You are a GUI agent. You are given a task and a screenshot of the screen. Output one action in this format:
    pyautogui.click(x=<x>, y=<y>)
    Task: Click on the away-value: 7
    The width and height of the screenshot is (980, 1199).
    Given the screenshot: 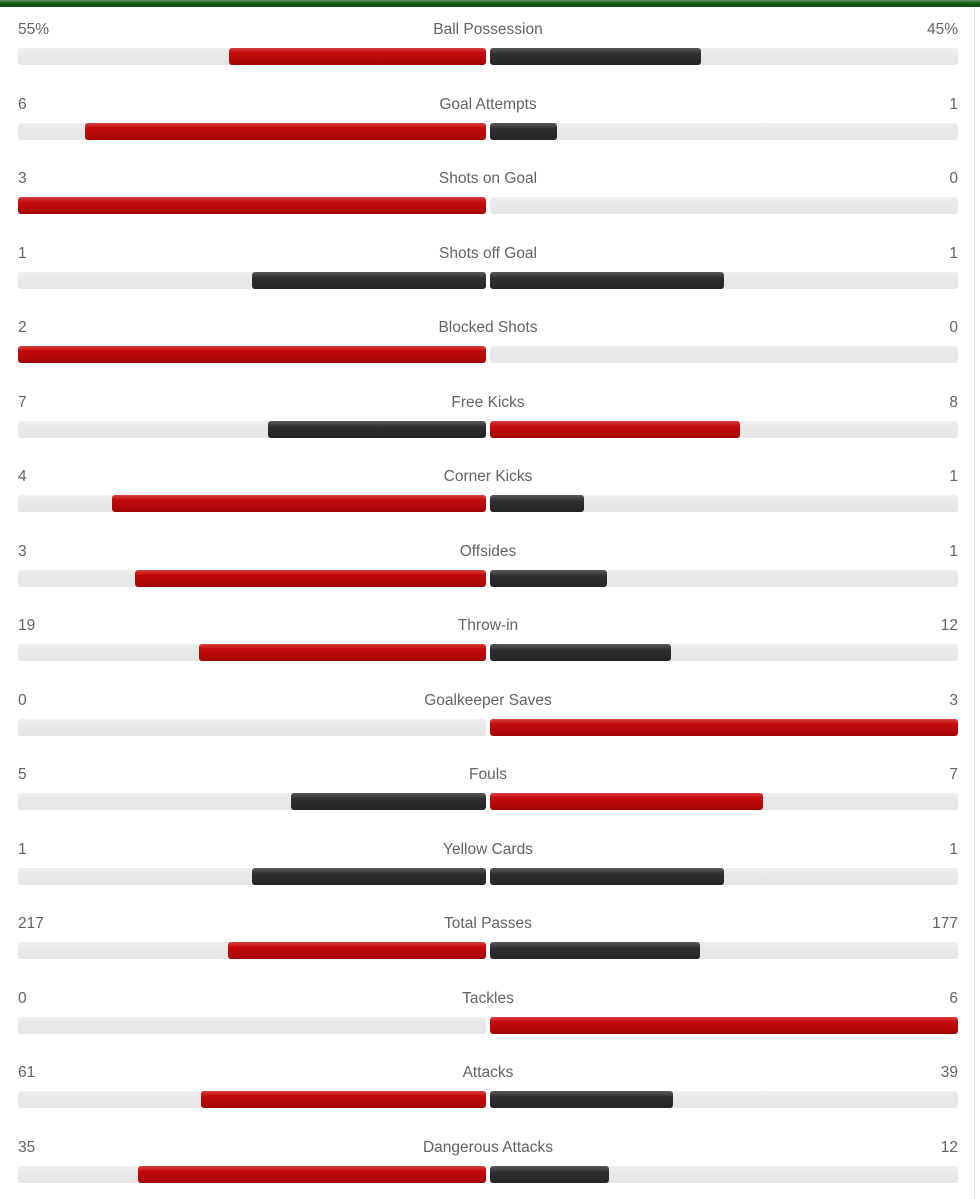 What is the action you would take?
    pyautogui.click(x=953, y=774)
    